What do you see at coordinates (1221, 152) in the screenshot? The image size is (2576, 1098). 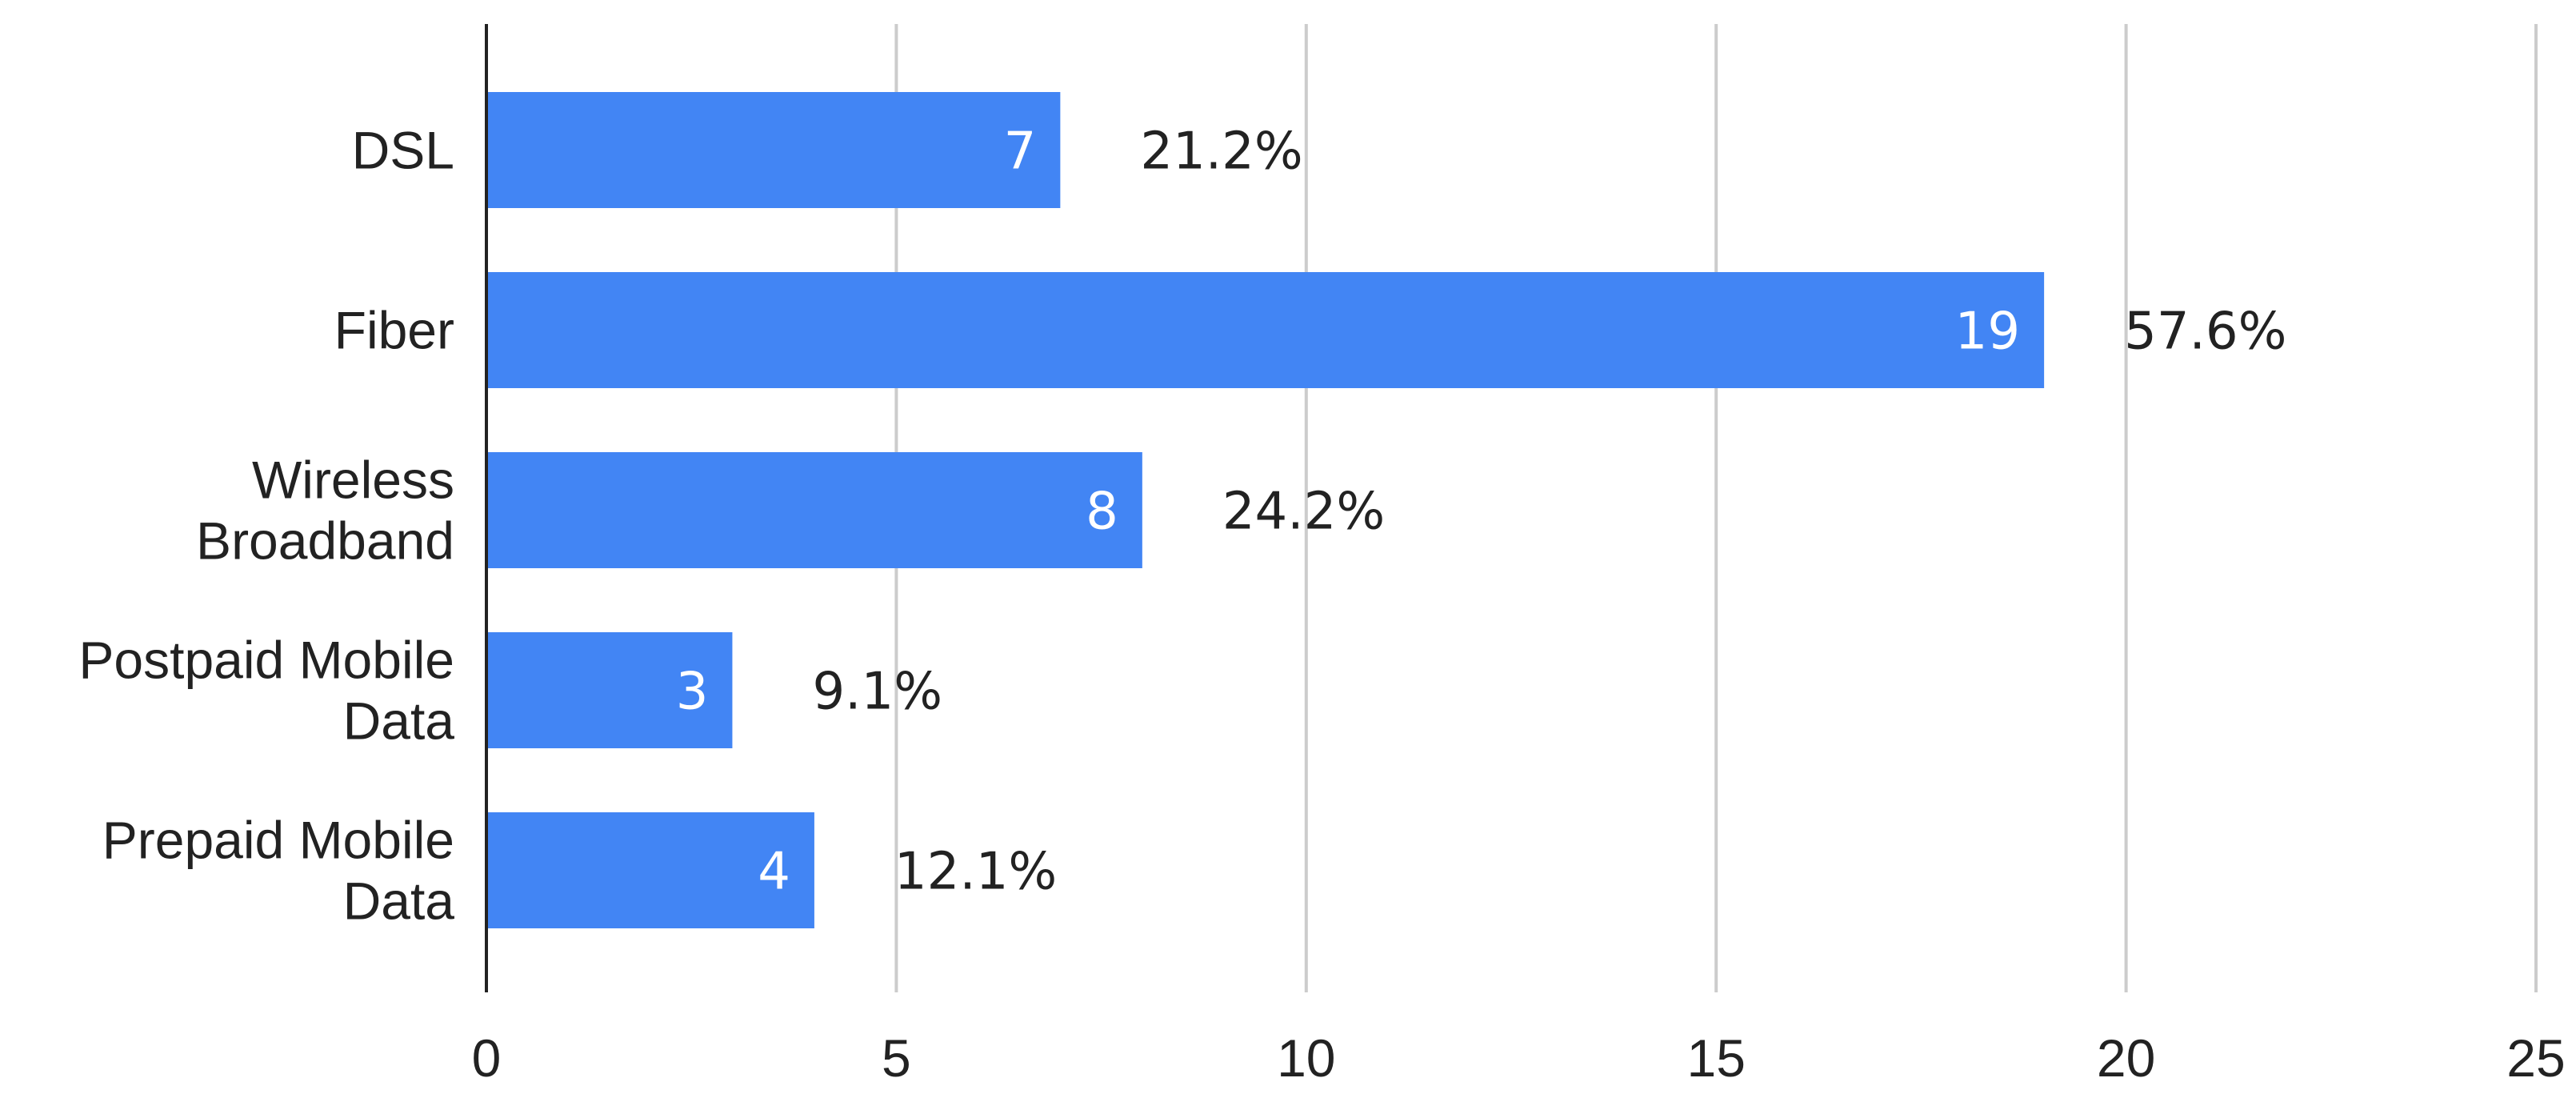 I see `bar-percent-label: 21.2%` at bounding box center [1221, 152].